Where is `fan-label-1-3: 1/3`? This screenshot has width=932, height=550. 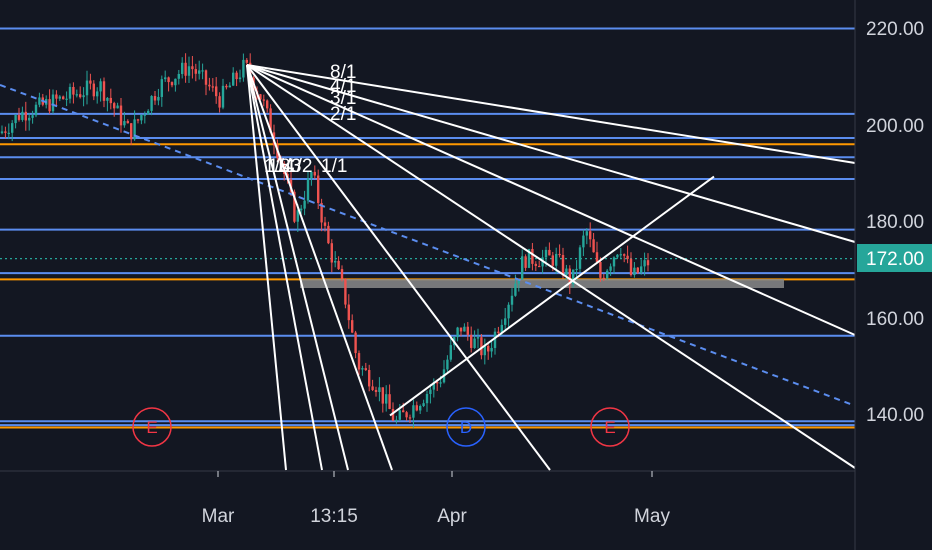
fan-label-1-3: 1/3 is located at coordinates (288, 166).